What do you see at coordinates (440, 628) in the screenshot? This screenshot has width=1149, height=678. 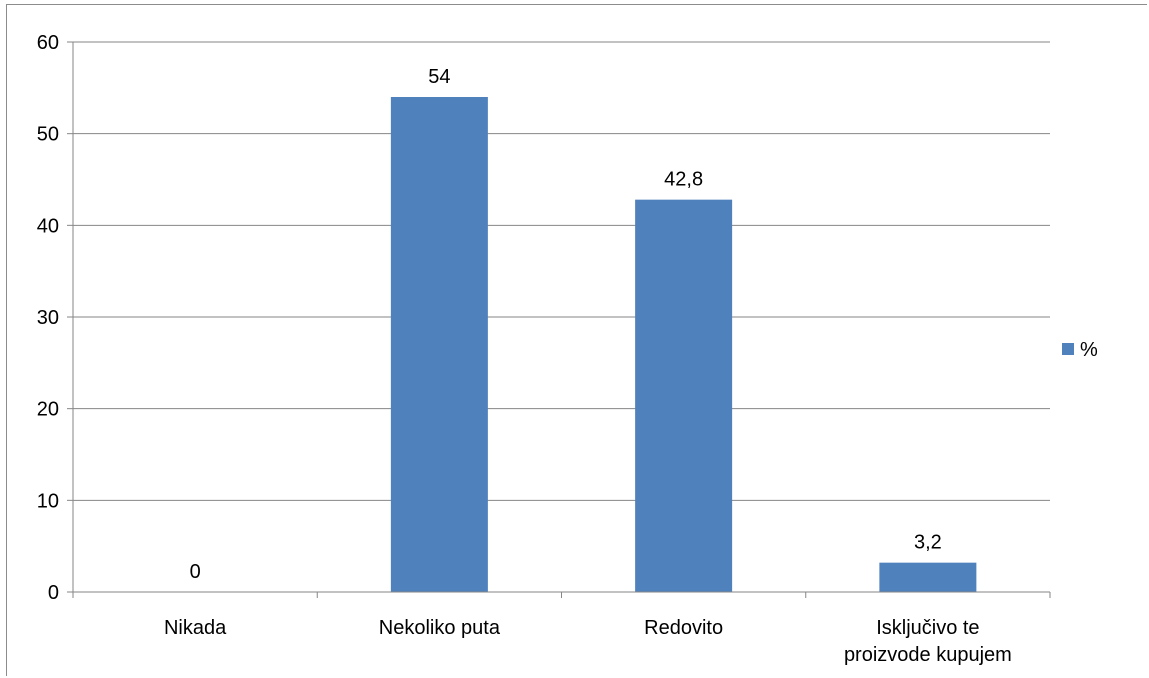 I see `category-label: Nekoliko puta` at bounding box center [440, 628].